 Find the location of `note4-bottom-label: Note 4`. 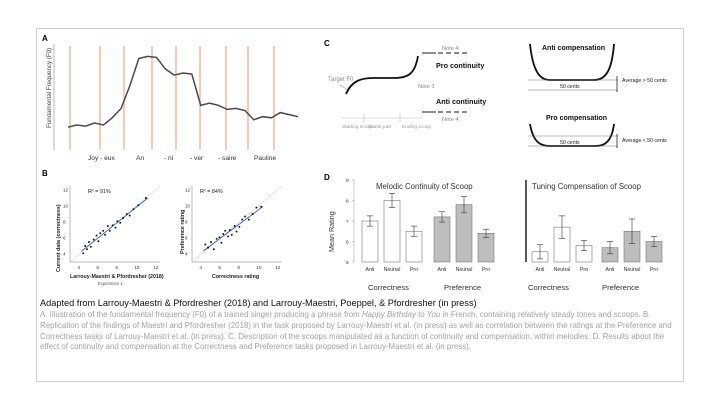

note4-bottom-label: Note 4 is located at coordinates (450, 120).